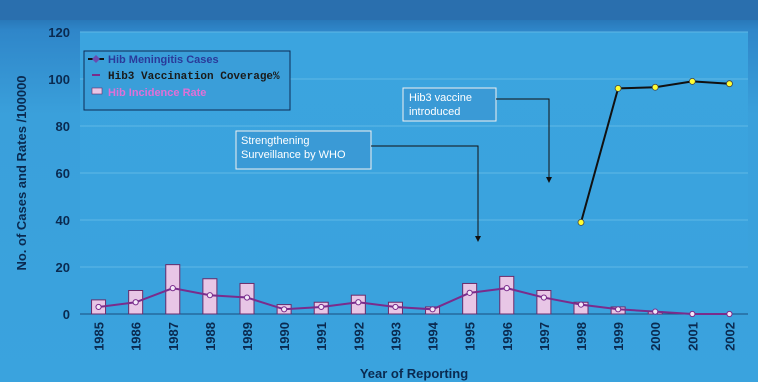 The height and width of the screenshot is (382, 758). I want to click on legend-item: Hib3 Vaccination Coverage%, so click(186, 77).